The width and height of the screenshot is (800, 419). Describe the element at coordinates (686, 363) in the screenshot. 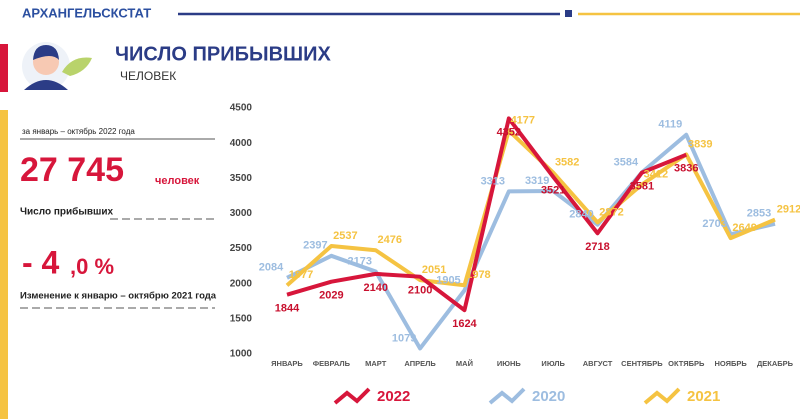

I see `x-tick-label: ОКТЯБРЬ` at that location.